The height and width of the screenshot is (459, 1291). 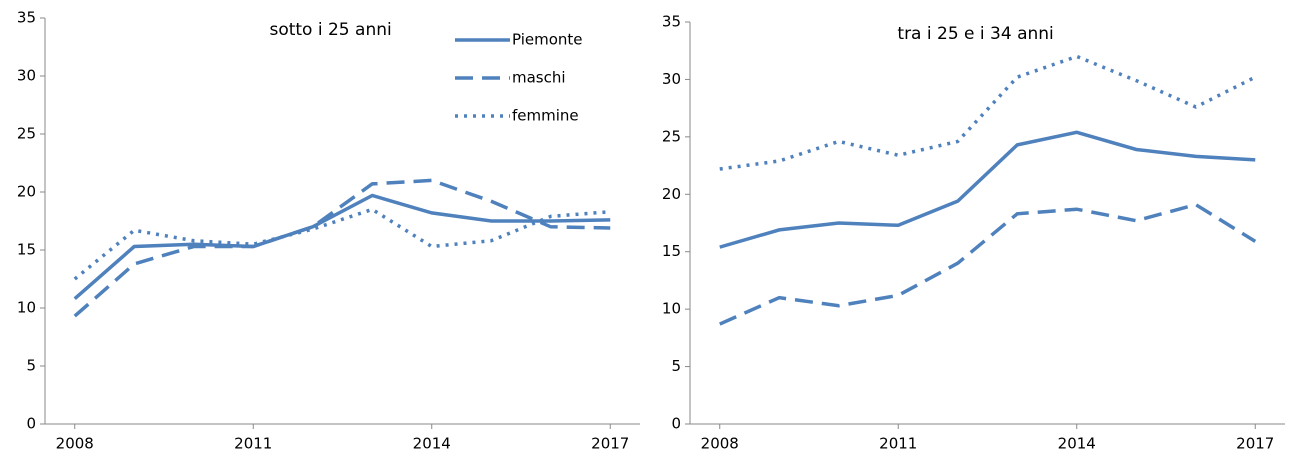 I want to click on chart-title: tra i 25 e i 34 anni, so click(x=975, y=34).